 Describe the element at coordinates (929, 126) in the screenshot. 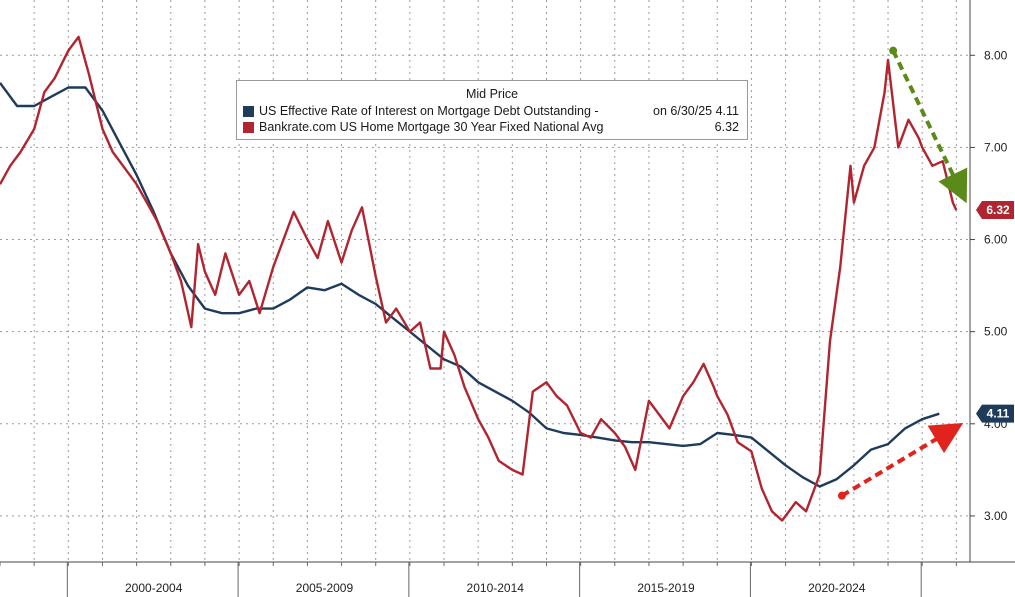

I see `green-down-arrow` at that location.